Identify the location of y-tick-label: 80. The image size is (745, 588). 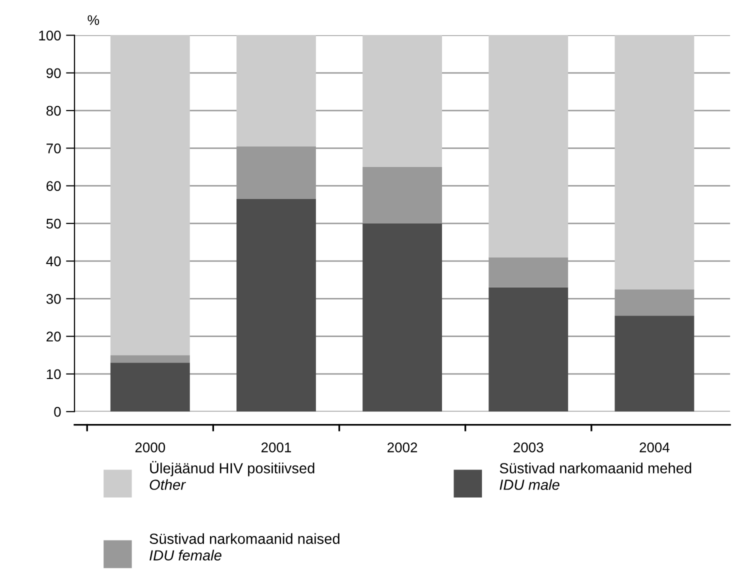
(53, 111).